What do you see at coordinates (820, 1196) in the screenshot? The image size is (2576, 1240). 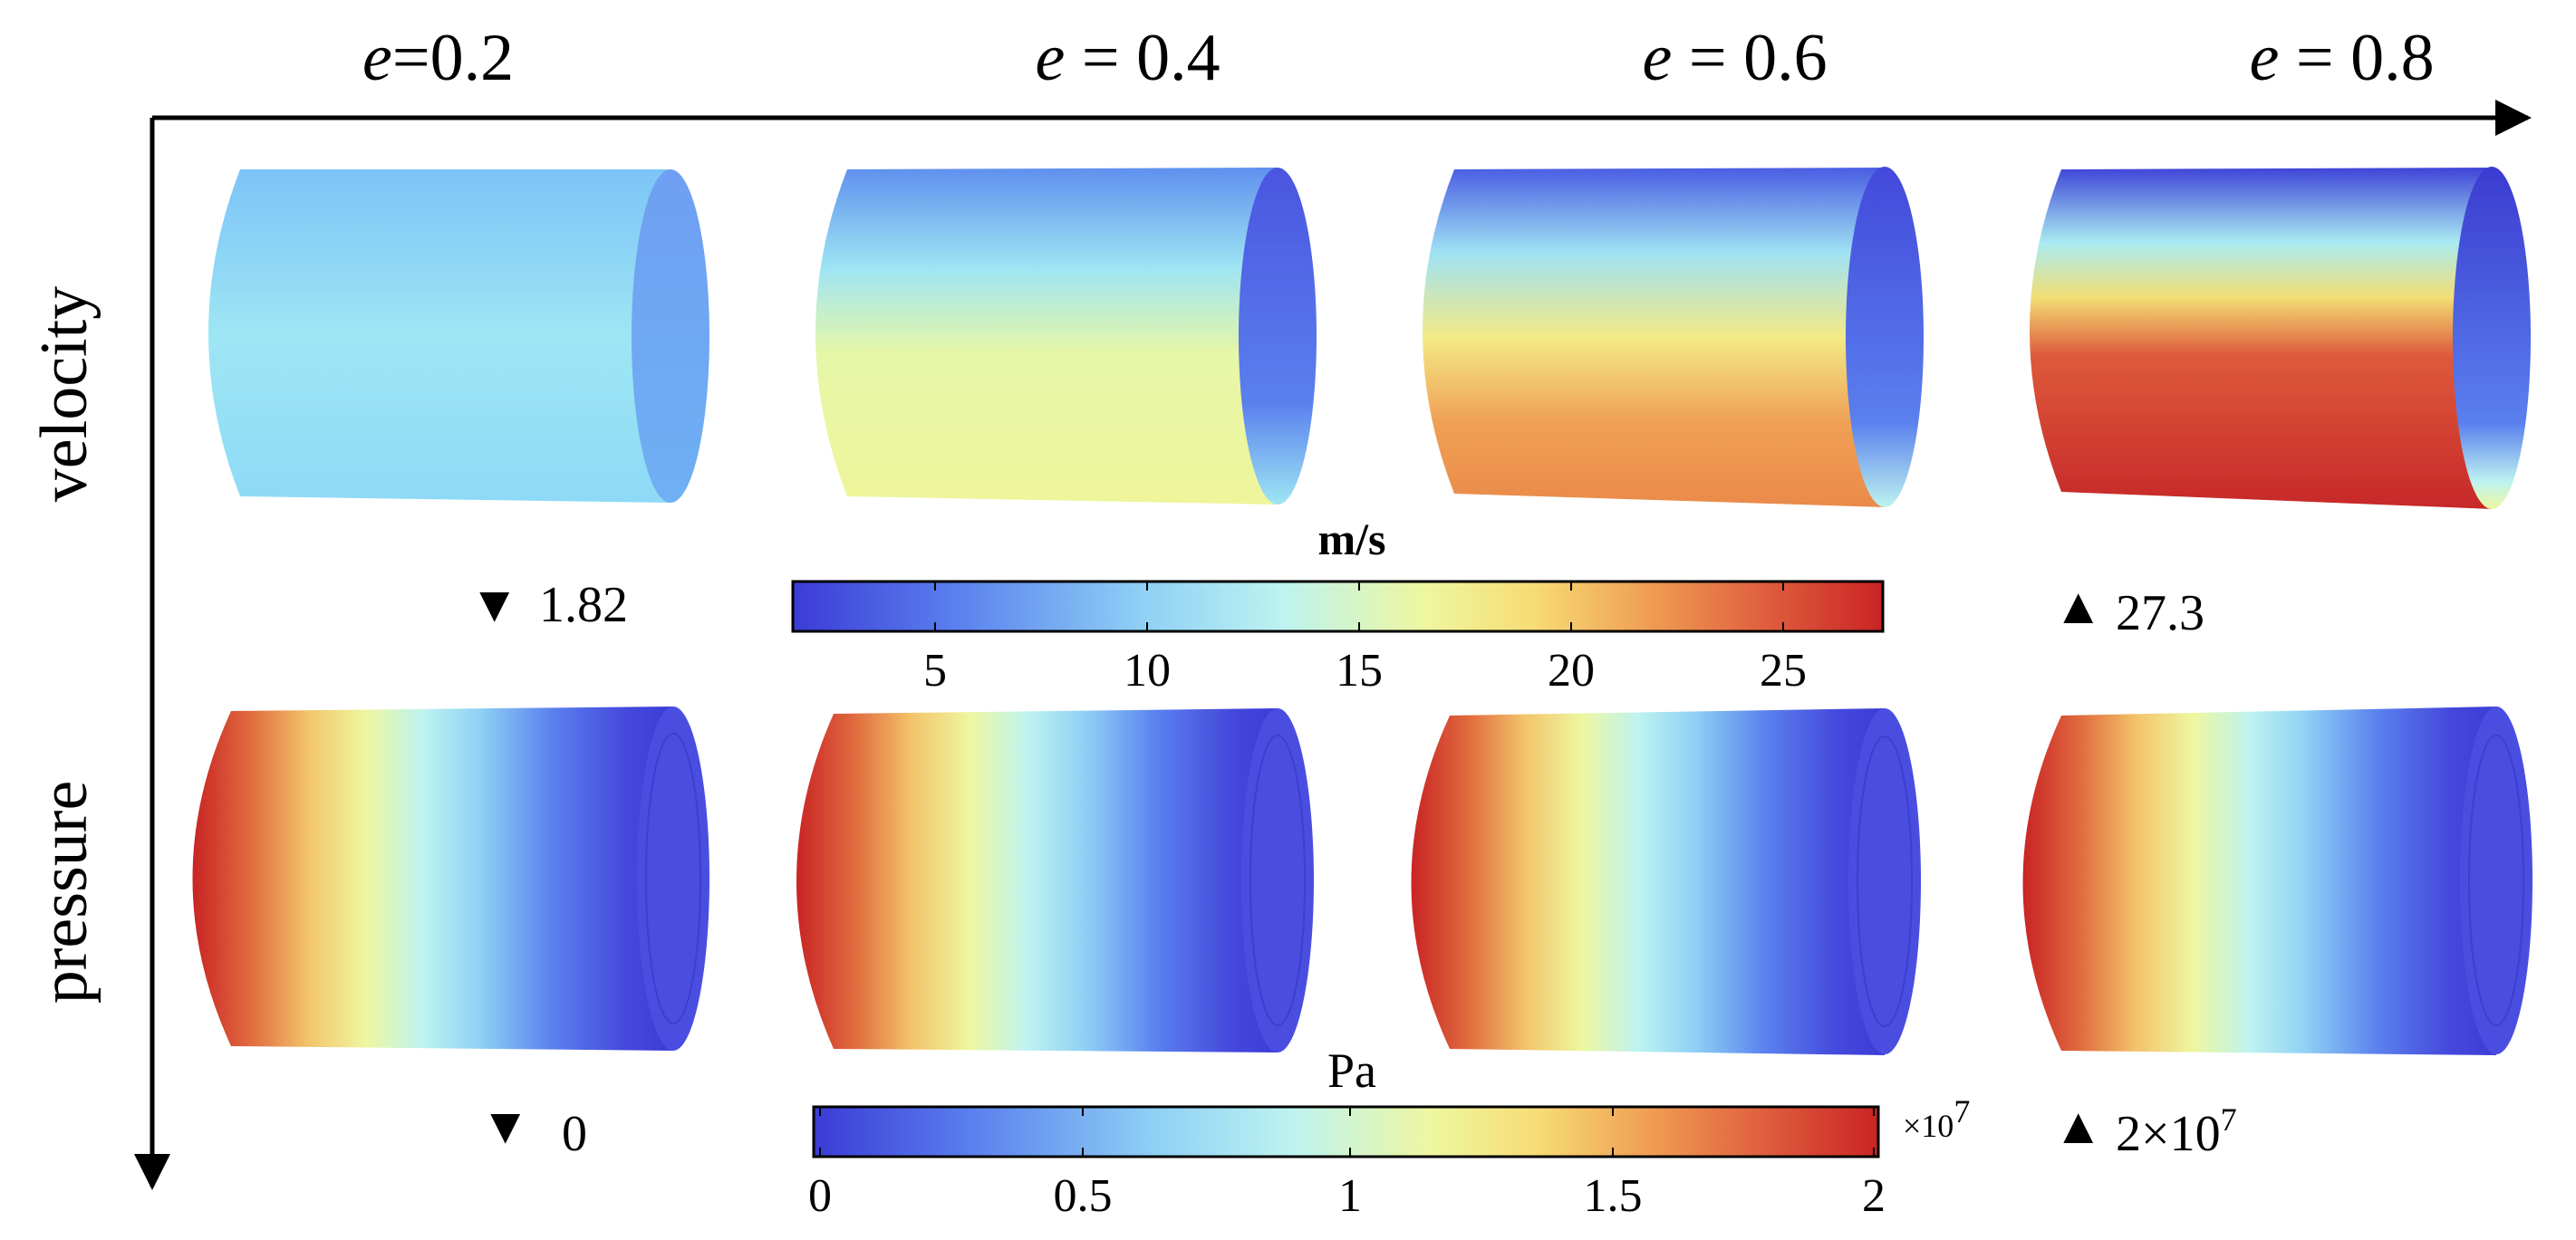 I see `pressure-tick-label-0: 0` at bounding box center [820, 1196].